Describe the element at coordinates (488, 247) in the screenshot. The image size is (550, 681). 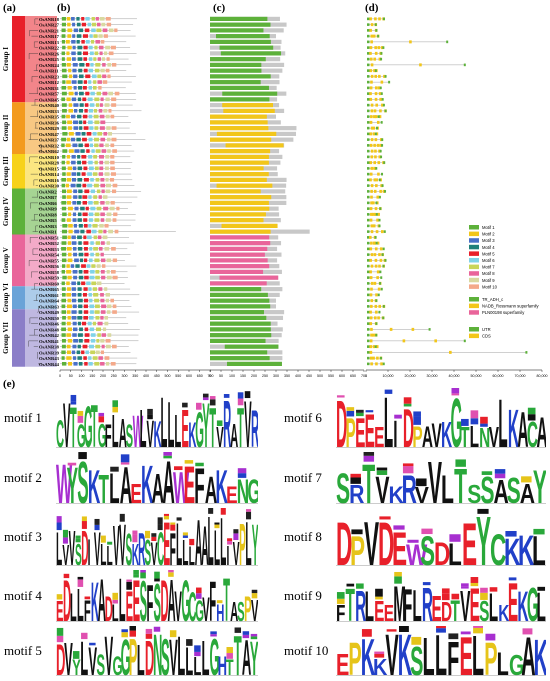
I see `legend-label: Motif 4` at that location.